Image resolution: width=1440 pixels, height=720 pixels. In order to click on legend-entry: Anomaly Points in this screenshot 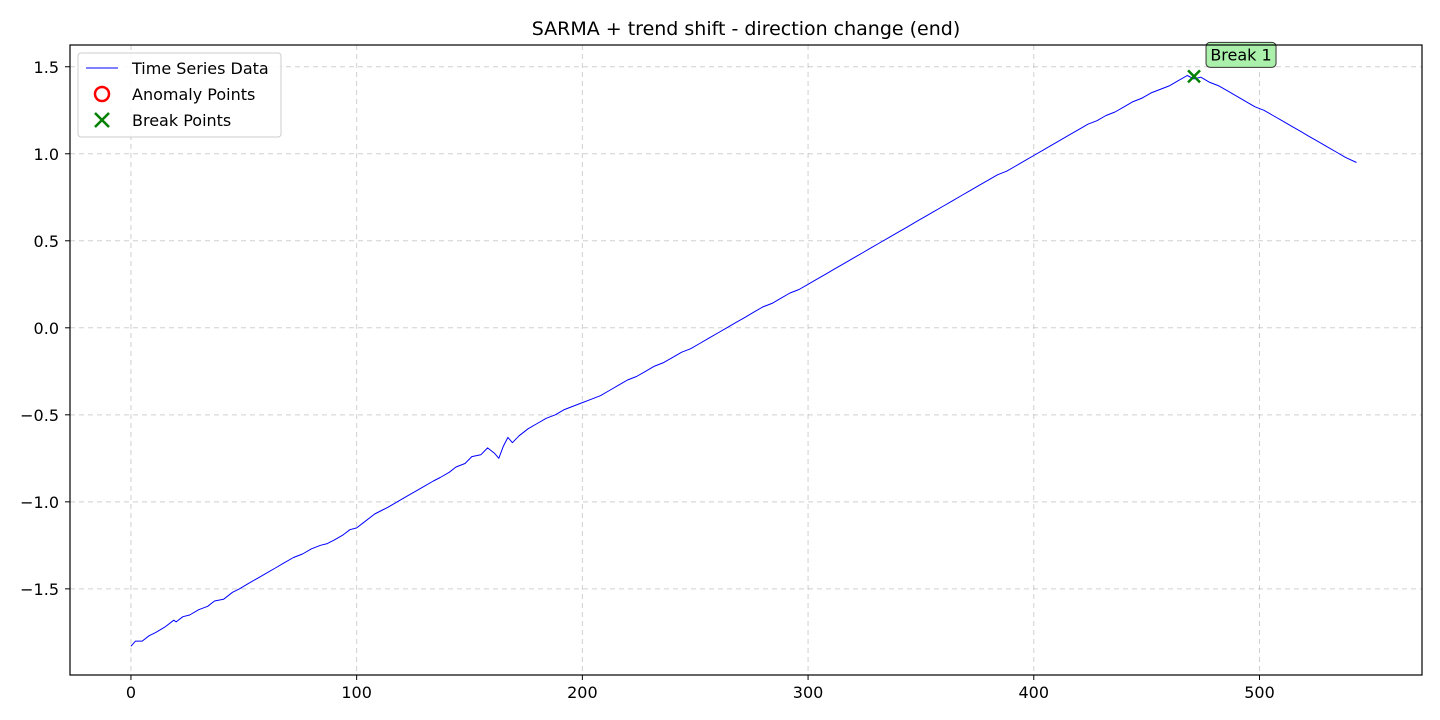, I will do `click(174, 94)`.